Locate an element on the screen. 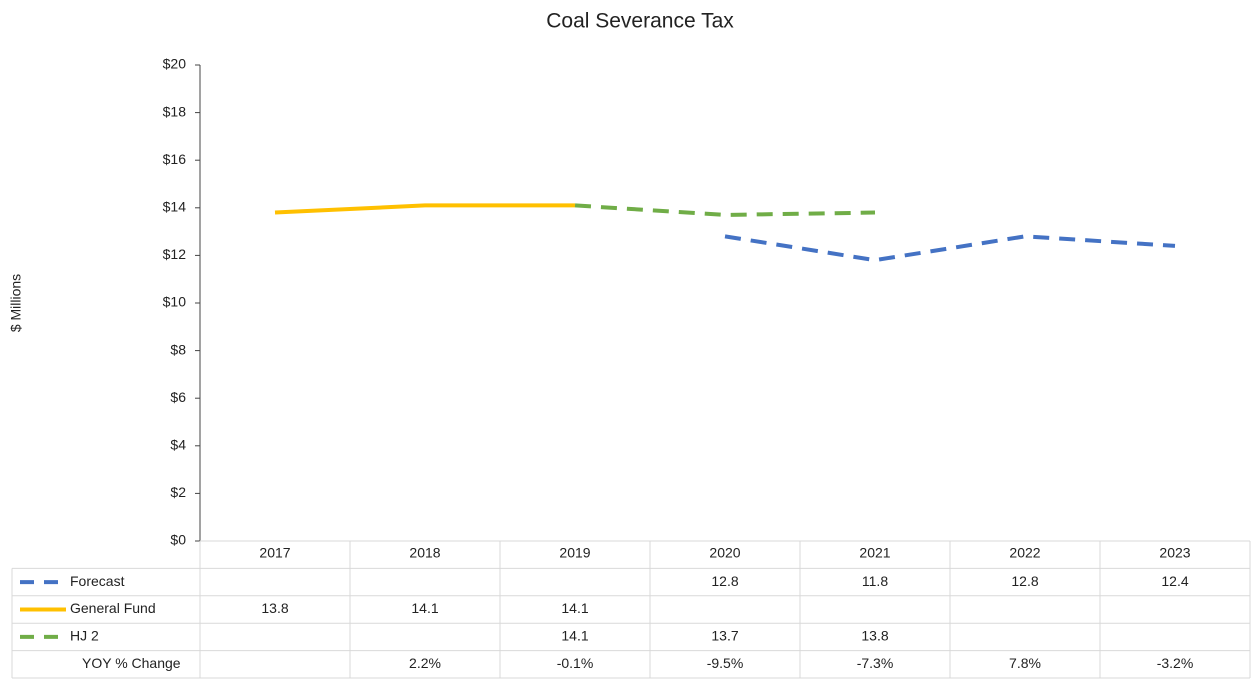 This screenshot has width=1254, height=688. y-tick-label: $12 is located at coordinates (175, 254).